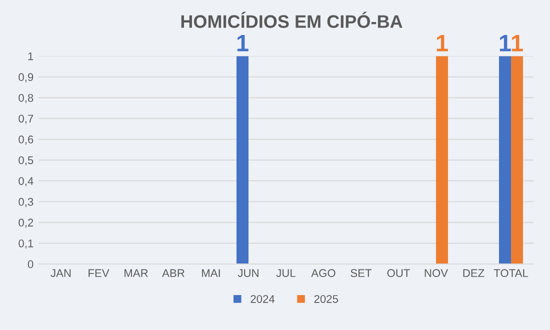 This screenshot has width=550, height=330. Describe the element at coordinates (26, 181) in the screenshot. I see `y-tick-label: 0,4` at that location.